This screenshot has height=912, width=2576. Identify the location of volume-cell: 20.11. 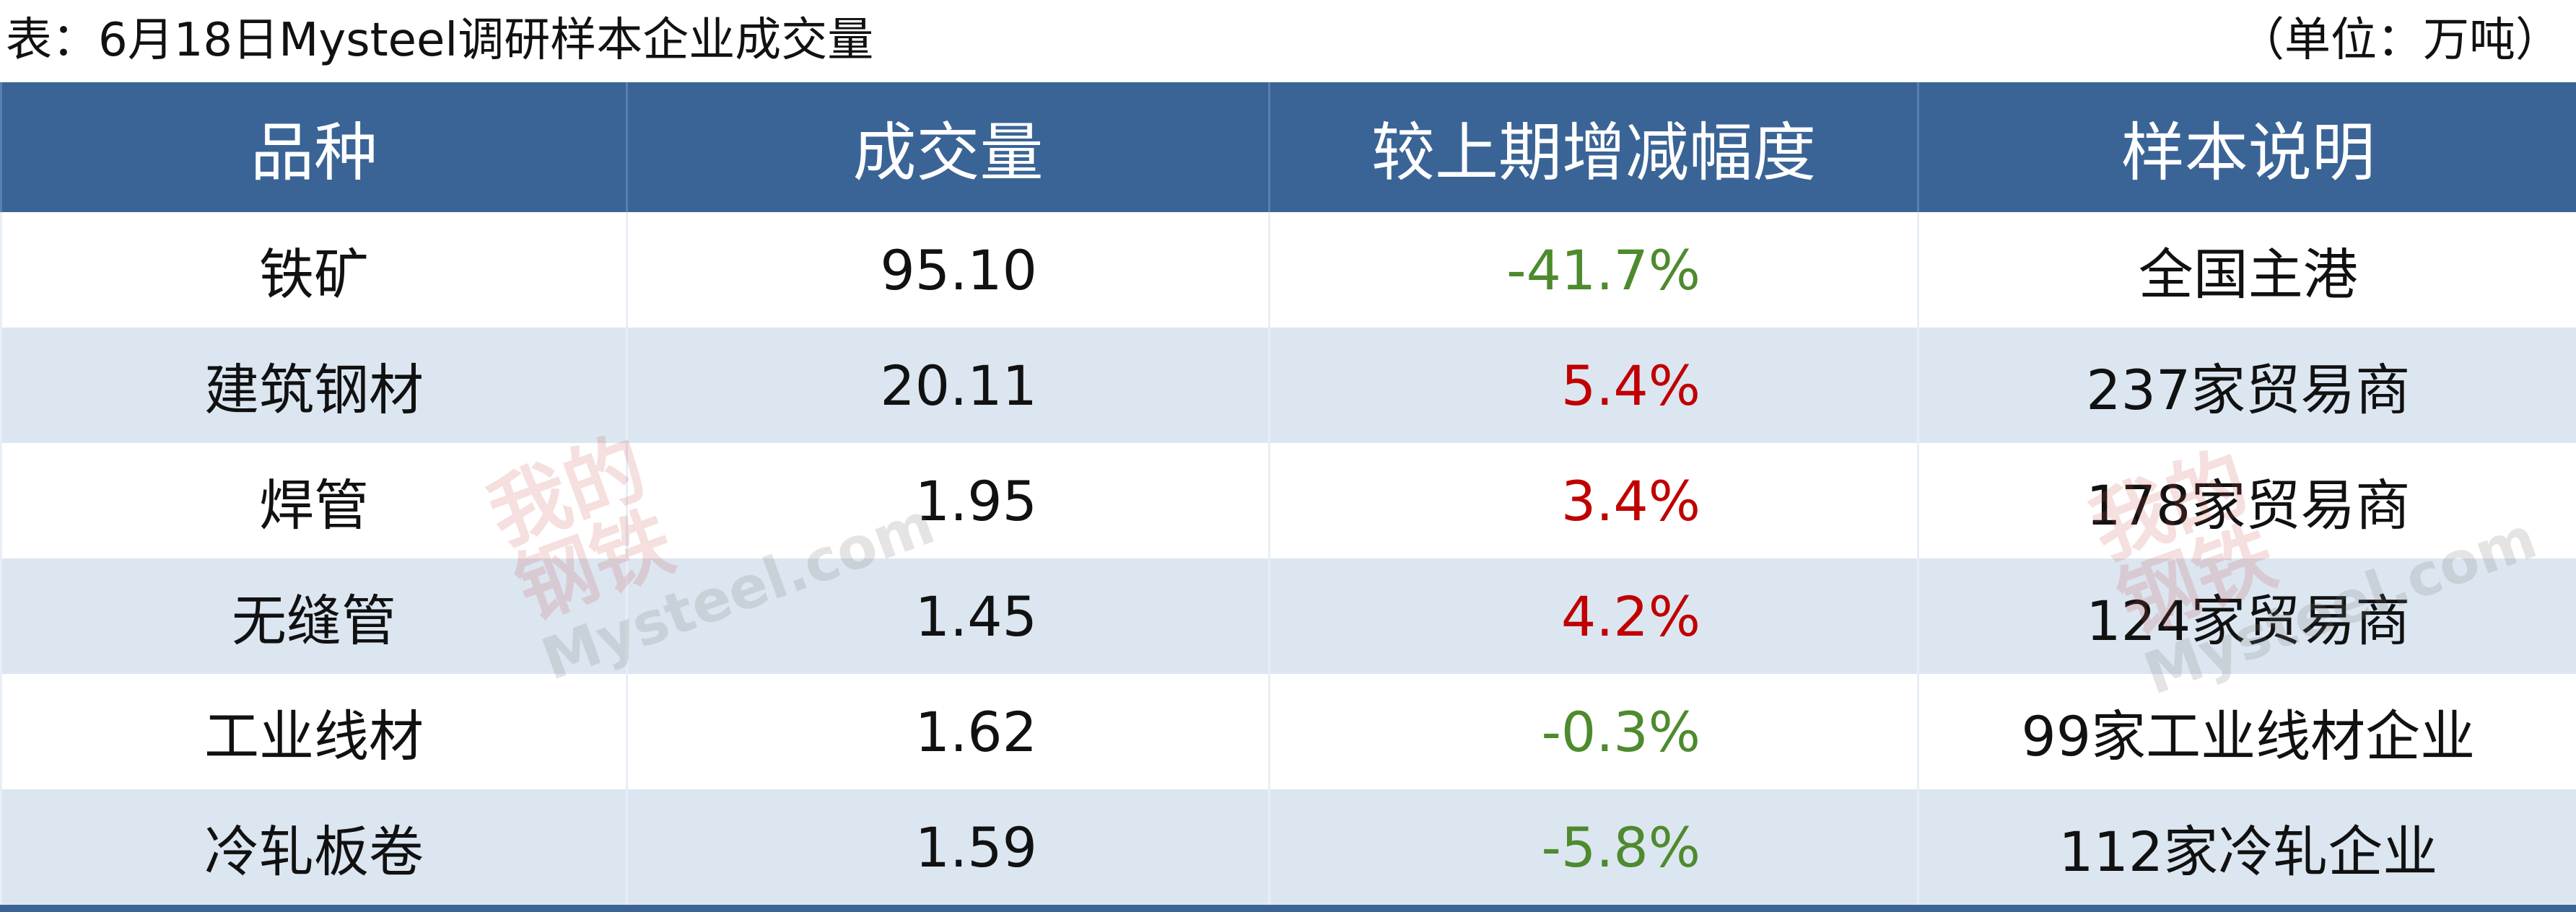
(948, 385).